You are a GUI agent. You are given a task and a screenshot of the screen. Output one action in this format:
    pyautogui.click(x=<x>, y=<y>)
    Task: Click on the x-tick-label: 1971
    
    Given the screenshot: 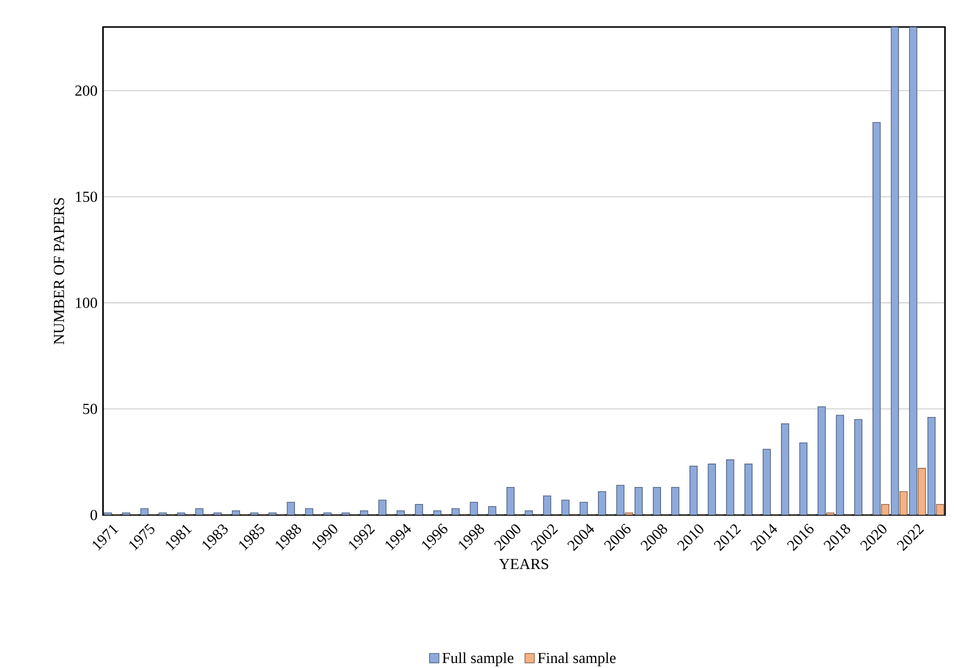 What is the action you would take?
    pyautogui.click(x=105, y=537)
    